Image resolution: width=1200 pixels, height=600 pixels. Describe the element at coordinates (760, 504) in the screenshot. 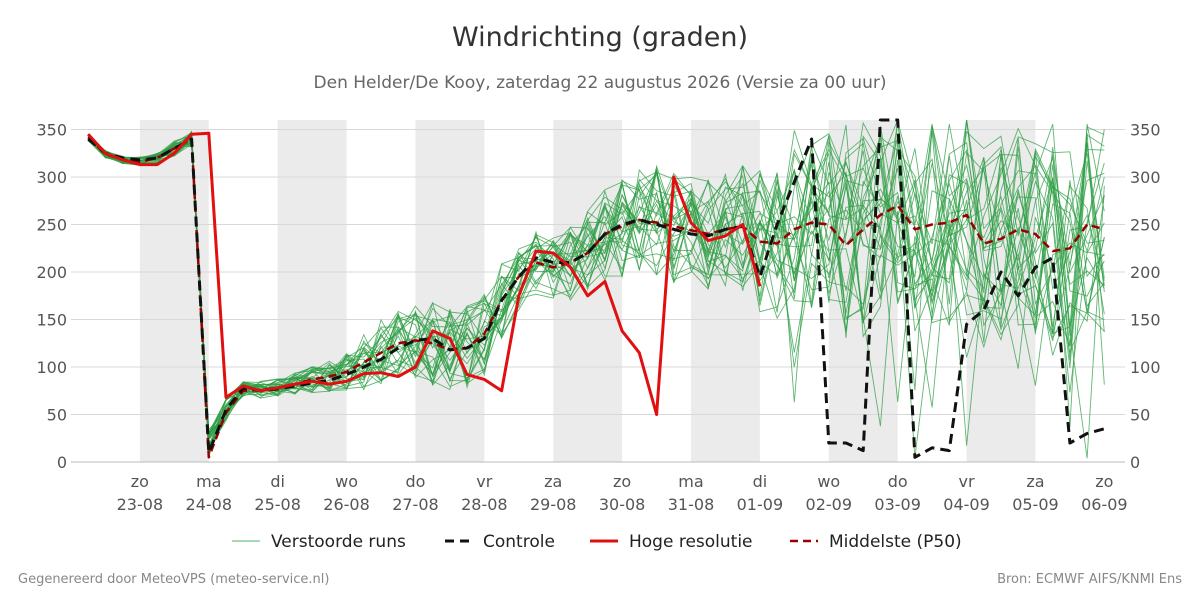

I see `xtick-date-9: 01-09` at that location.